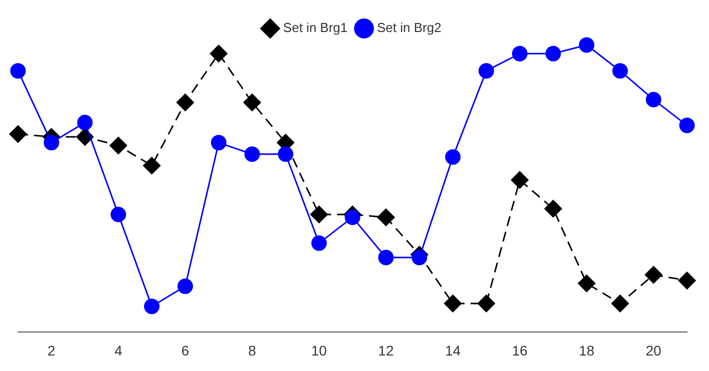  Describe the element at coordinates (185, 350) in the screenshot. I see `x-tick-label: 6` at that location.